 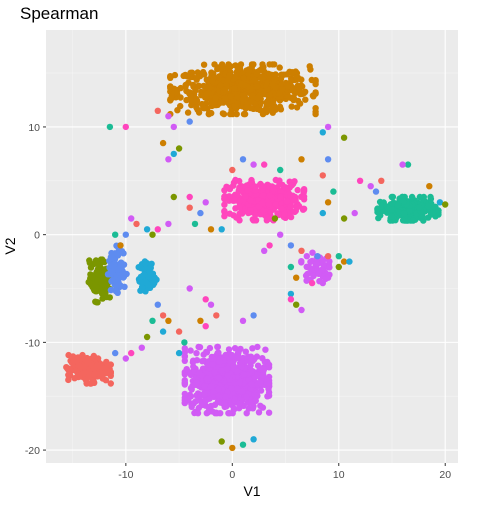 I want to click on x-tick-label: 20, so click(x=445, y=475).